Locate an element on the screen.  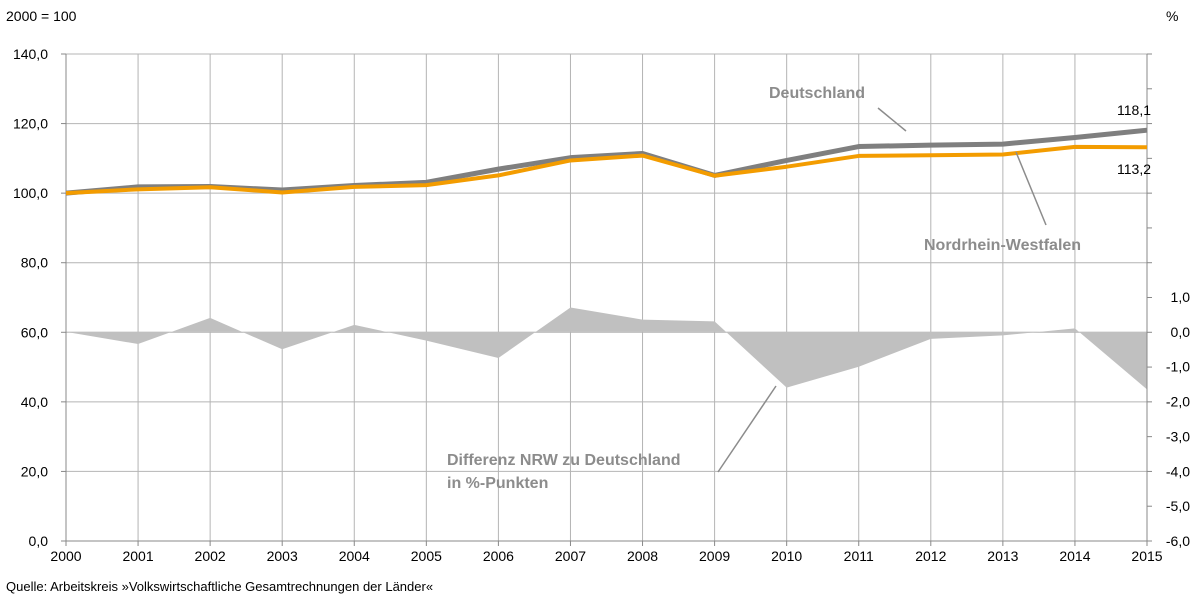
x-tick-label: 2013 is located at coordinates (1002, 556).